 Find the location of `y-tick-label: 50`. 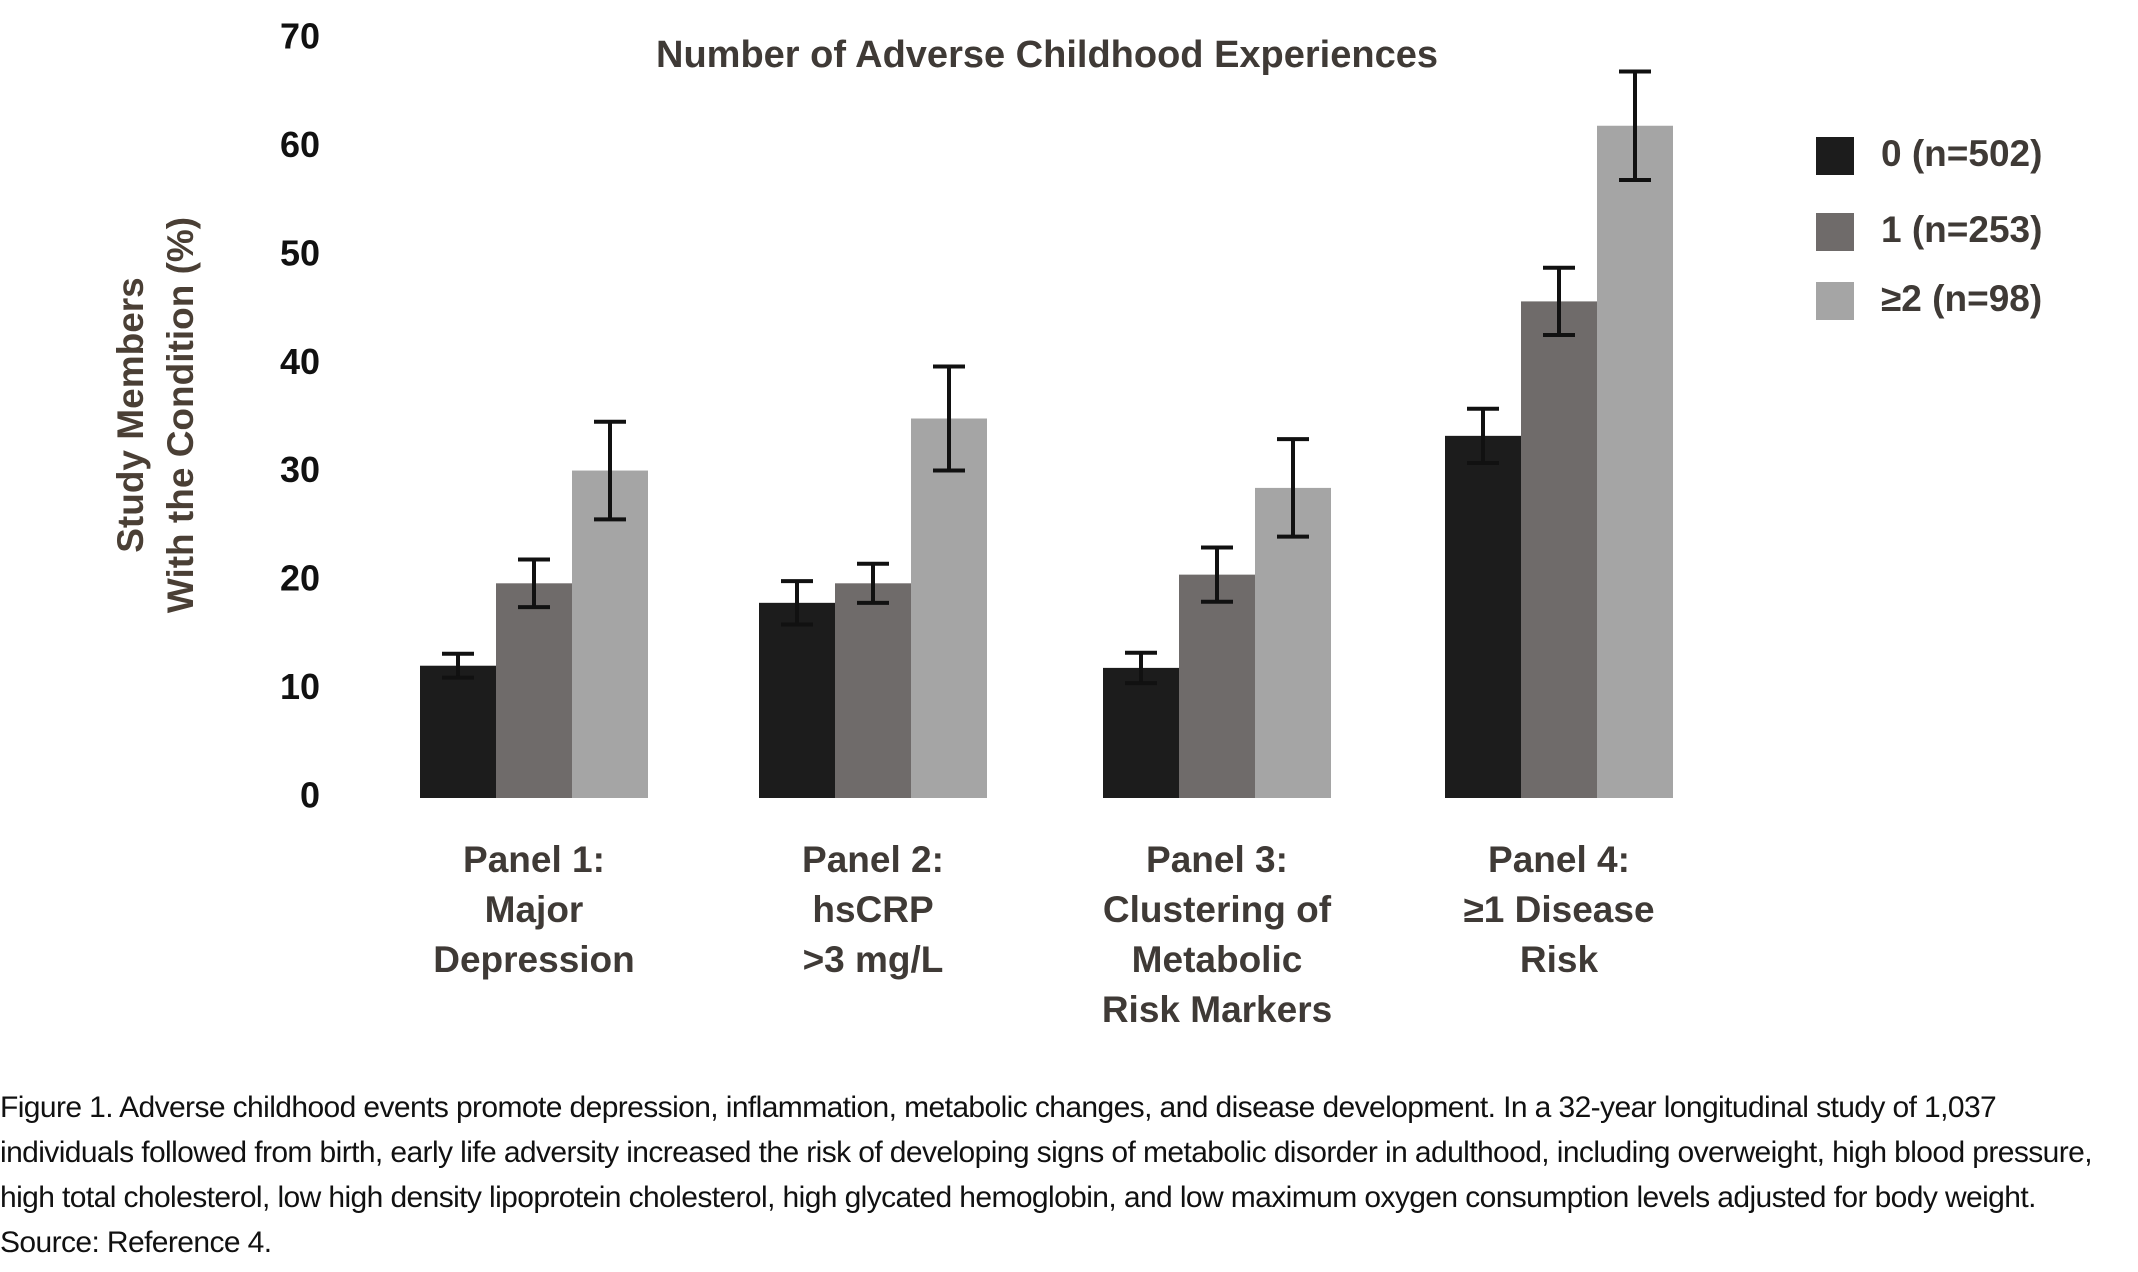

y-tick-label: 50 is located at coordinates (300, 252).